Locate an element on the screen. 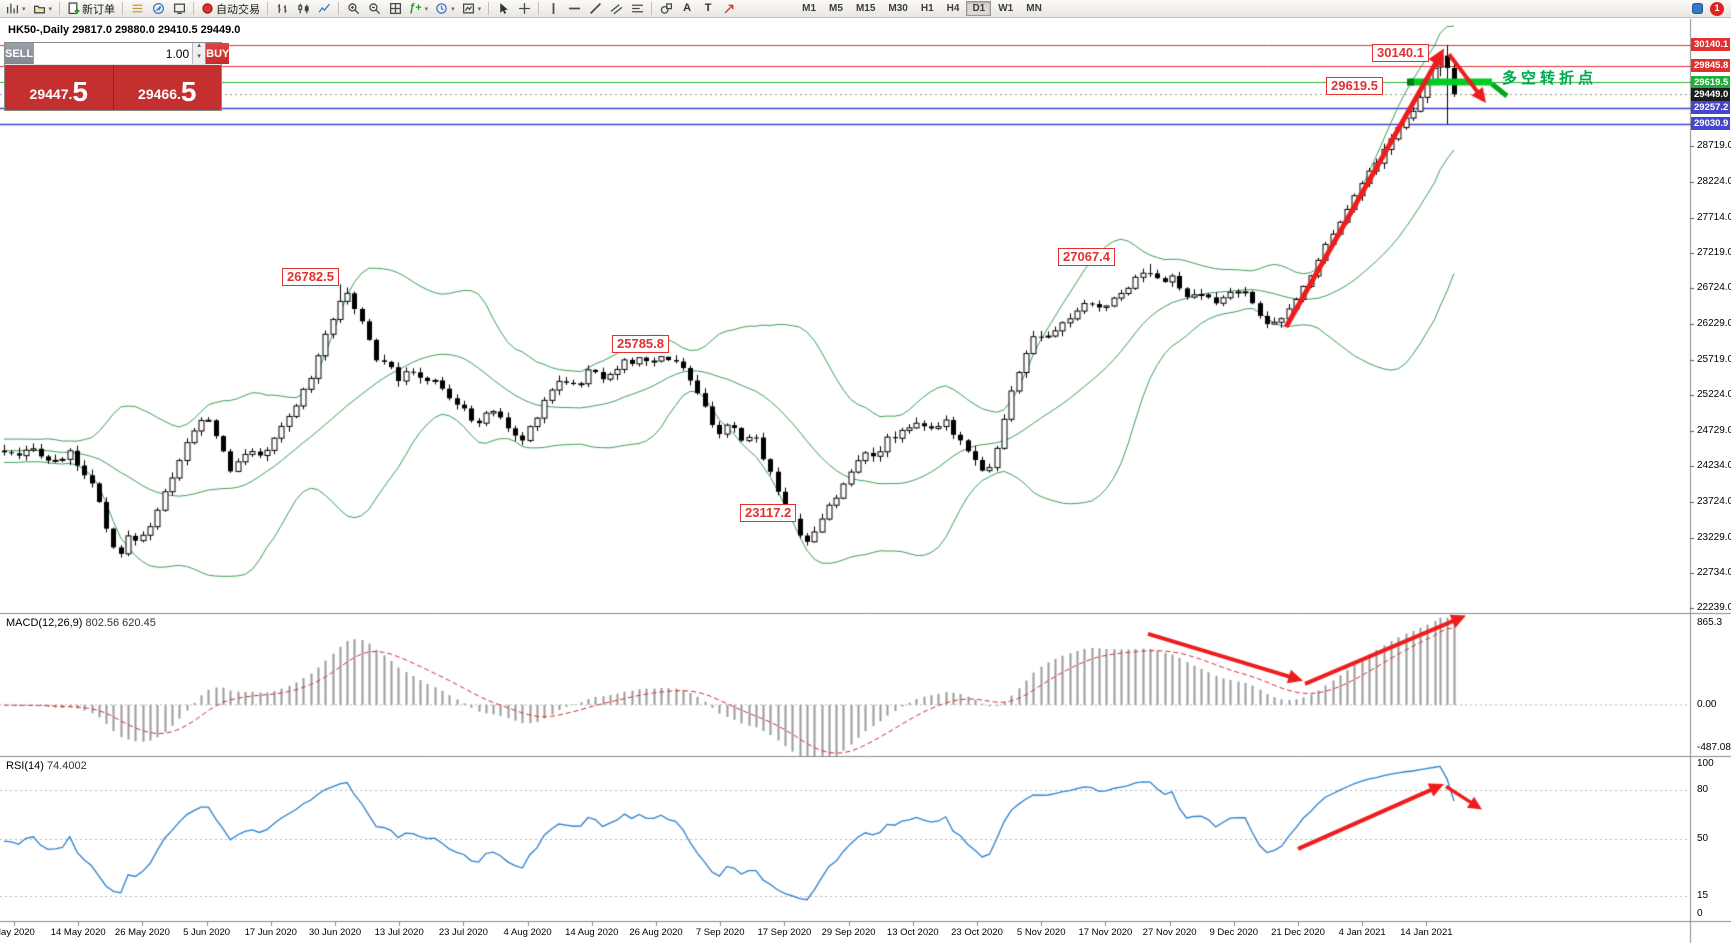 Image resolution: width=1731 pixels, height=943 pixels. timeframe-m15: M15 is located at coordinates (865, 8).